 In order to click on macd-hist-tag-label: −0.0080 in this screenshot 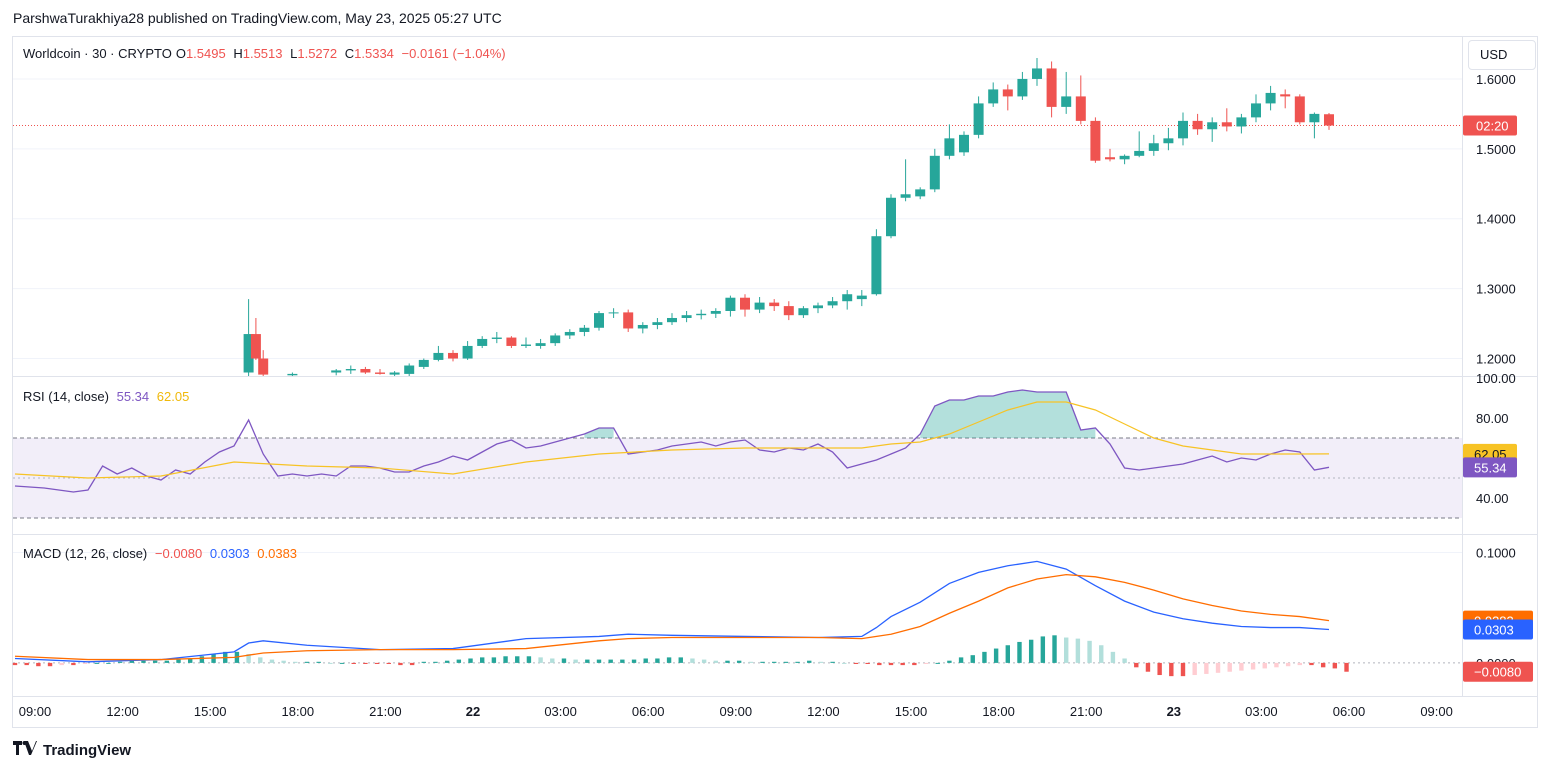, I will do `click(1497, 672)`.